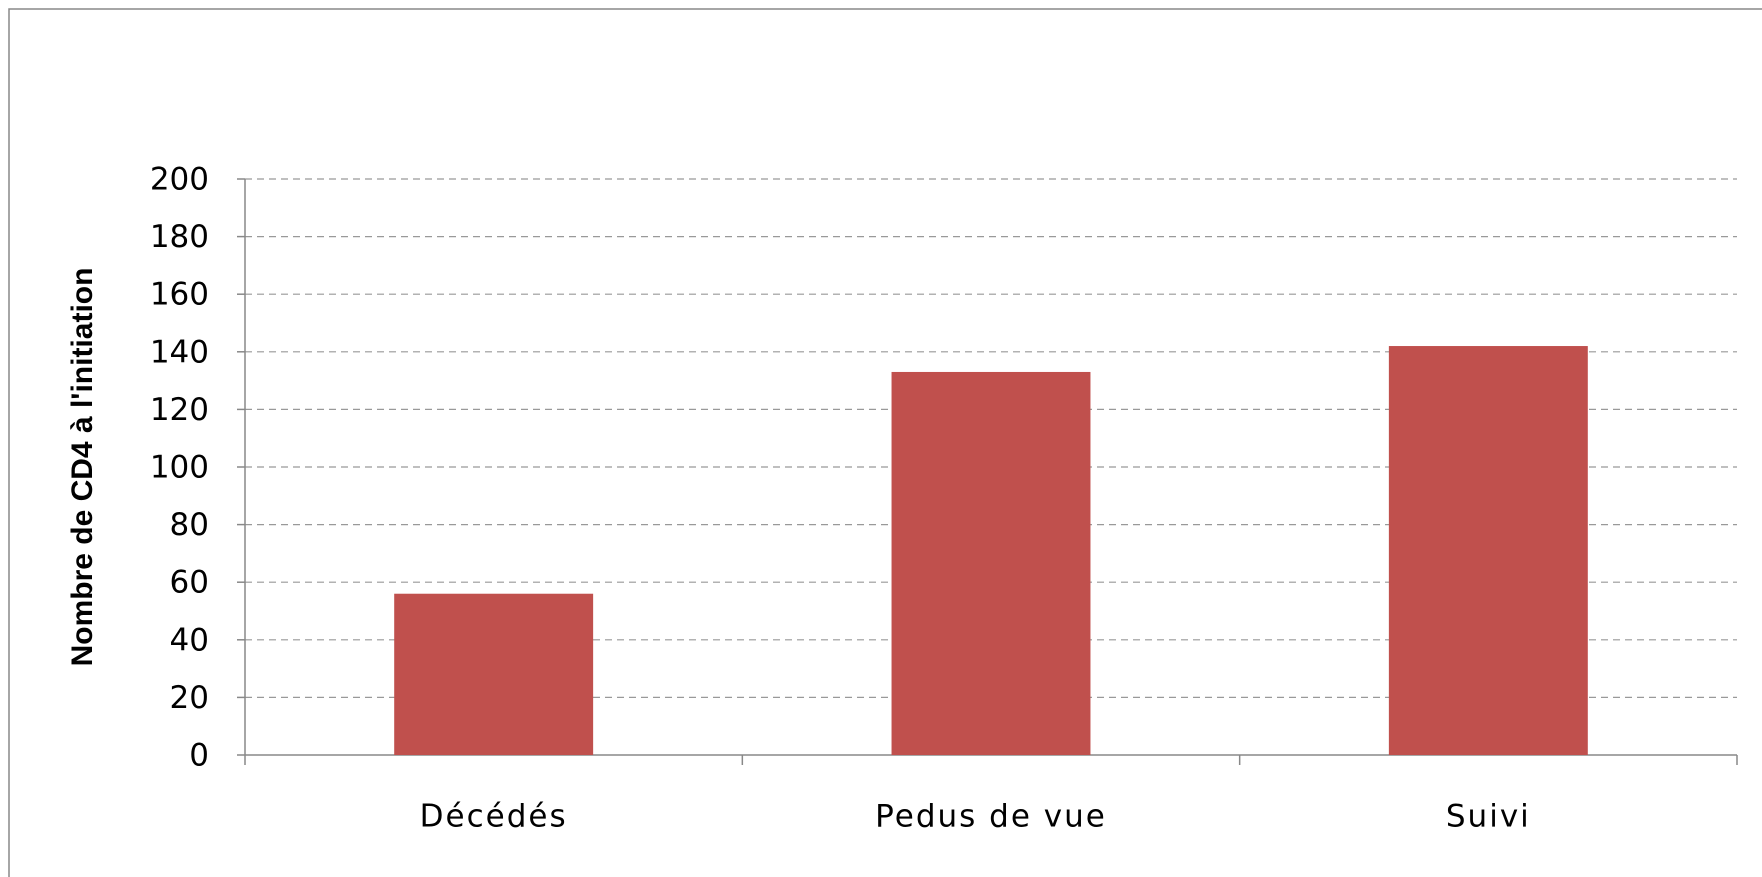 Image resolution: width=1762 pixels, height=877 pixels. Describe the element at coordinates (179, 295) in the screenshot. I see `y-tick-label: 160` at that location.